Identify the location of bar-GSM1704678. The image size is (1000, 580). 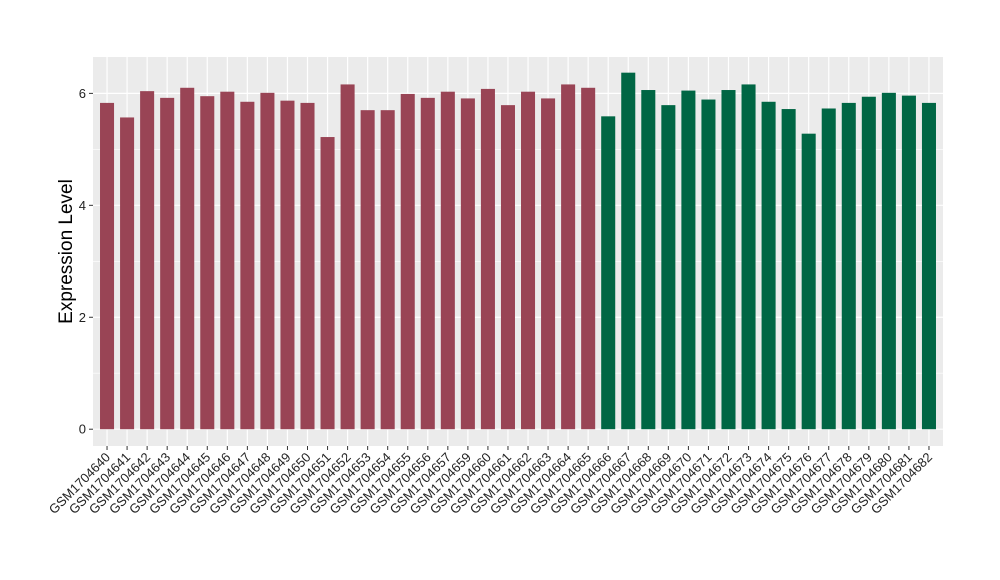
(848, 266).